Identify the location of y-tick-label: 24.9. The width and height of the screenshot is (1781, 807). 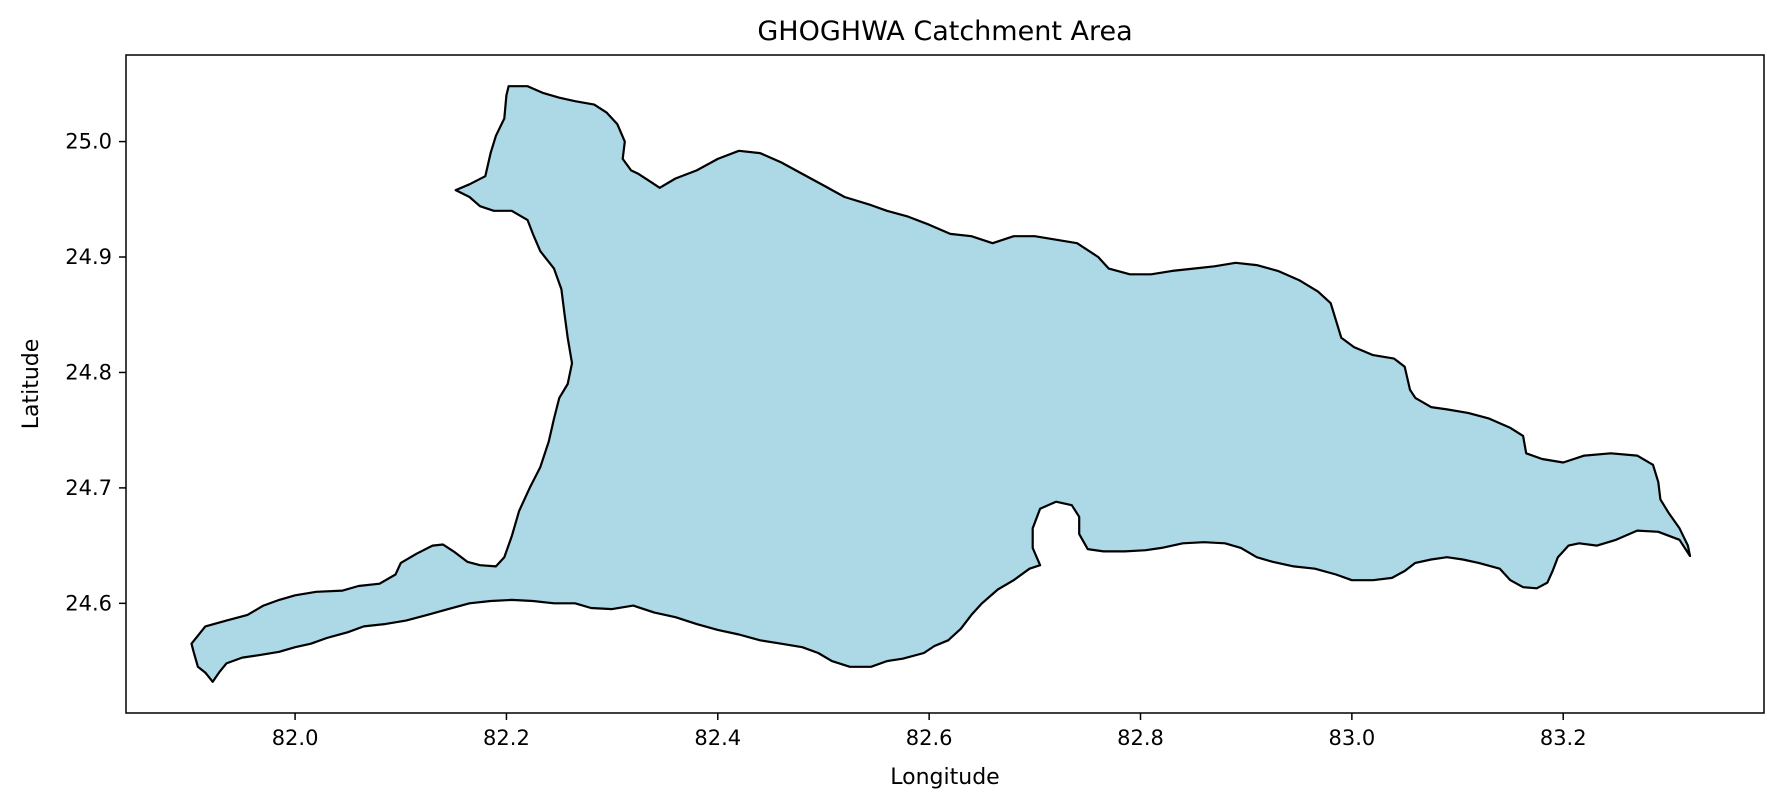
(88, 257).